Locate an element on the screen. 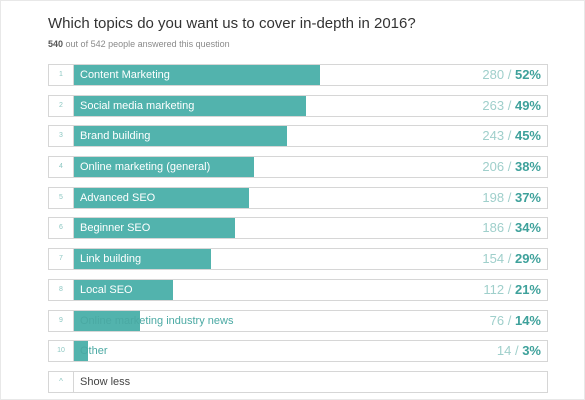 The image size is (585, 400). answer-count: 14 is located at coordinates (504, 351).